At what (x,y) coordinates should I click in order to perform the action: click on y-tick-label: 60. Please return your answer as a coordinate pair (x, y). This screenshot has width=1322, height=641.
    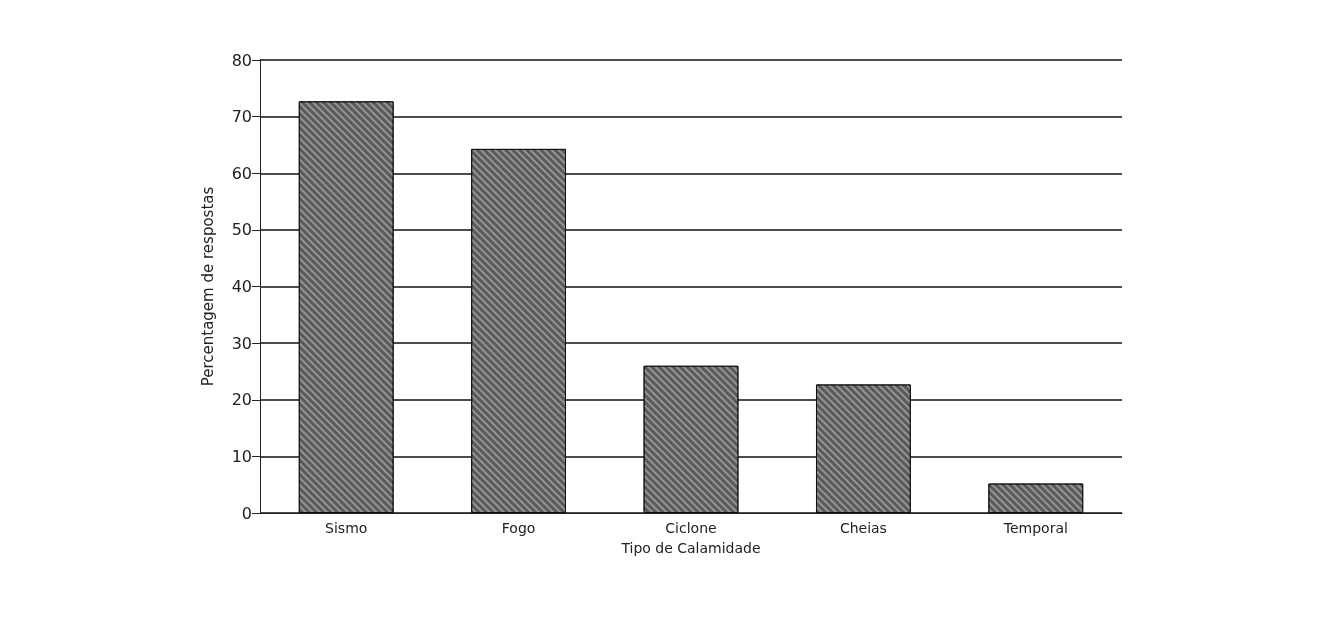
    Looking at the image, I should click on (241, 173).